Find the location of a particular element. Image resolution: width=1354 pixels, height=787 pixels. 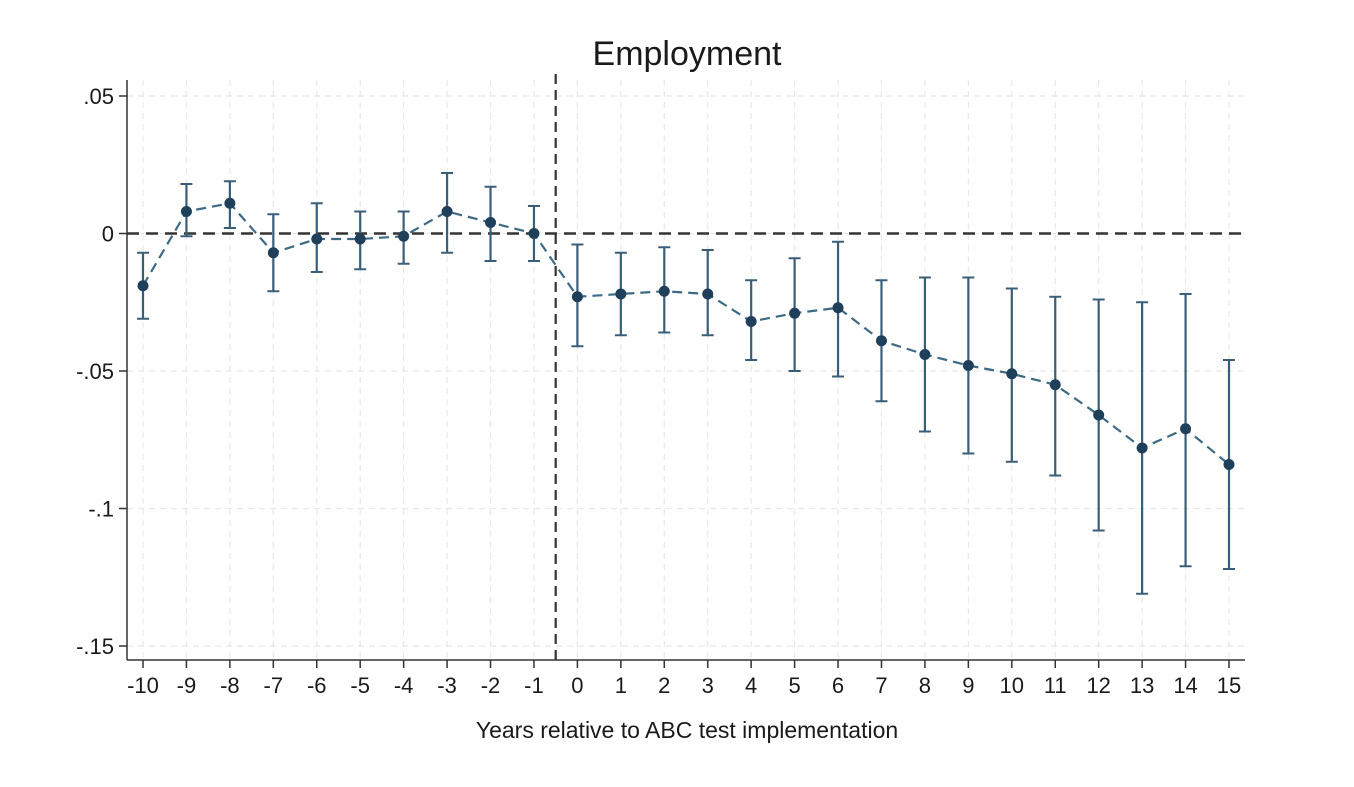

x-tick-label: 12 is located at coordinates (1098, 685).